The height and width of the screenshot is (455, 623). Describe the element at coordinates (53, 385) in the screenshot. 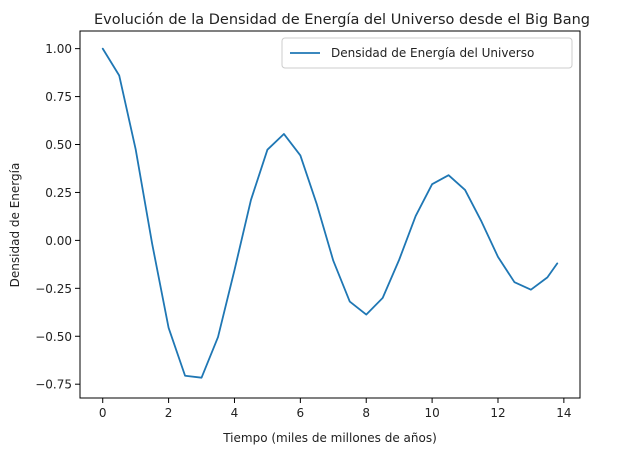

I see `y-tick-label: −0.75` at that location.